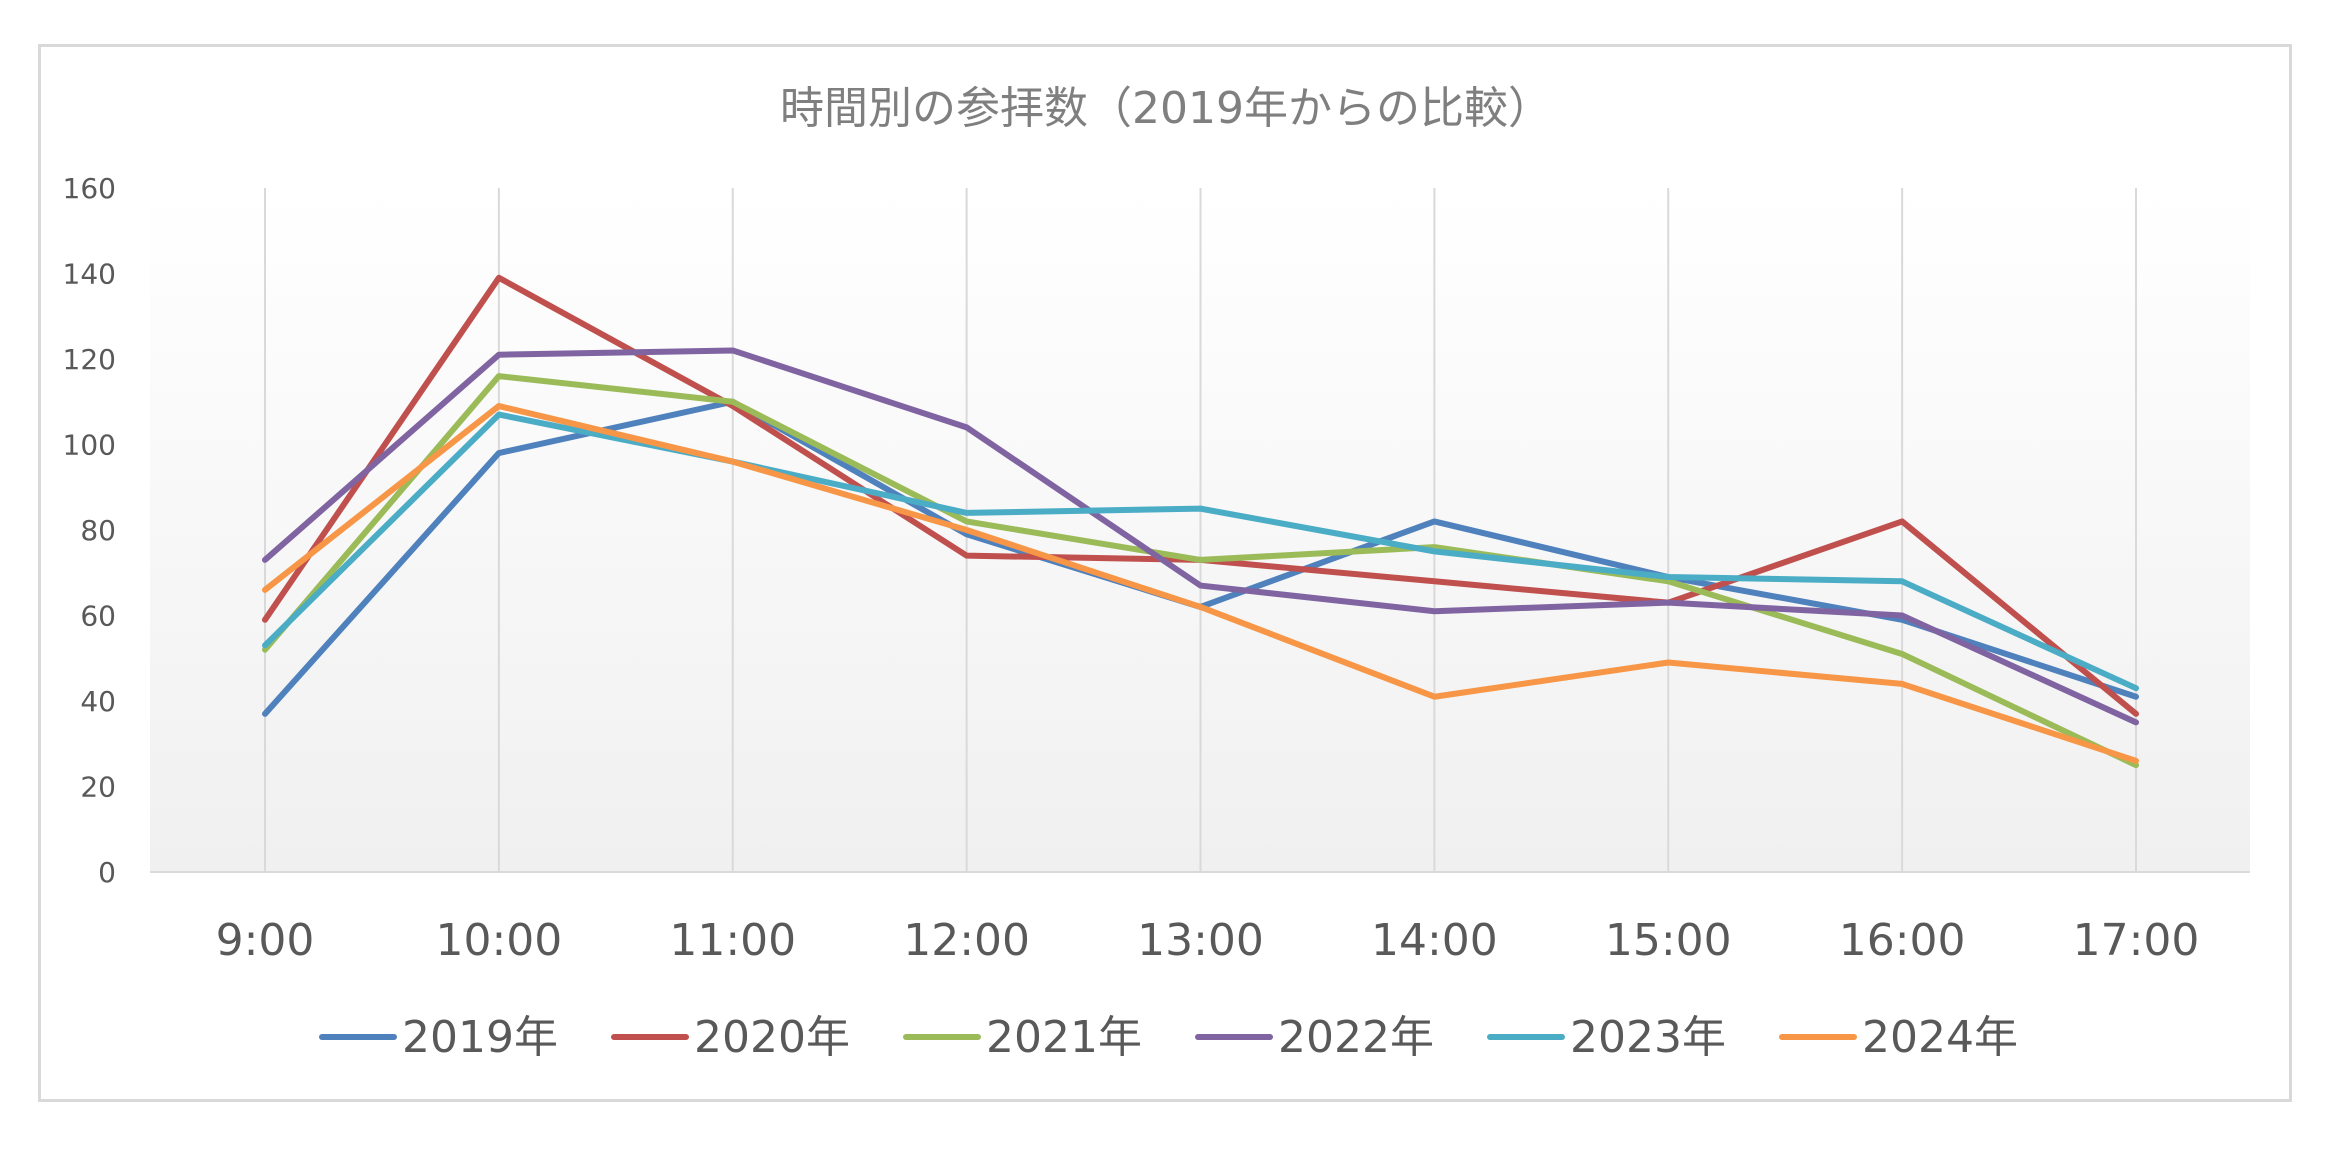  I want to click on y-axis: 0 20 40 60 80 100 120 140 160, so click(89, 530).